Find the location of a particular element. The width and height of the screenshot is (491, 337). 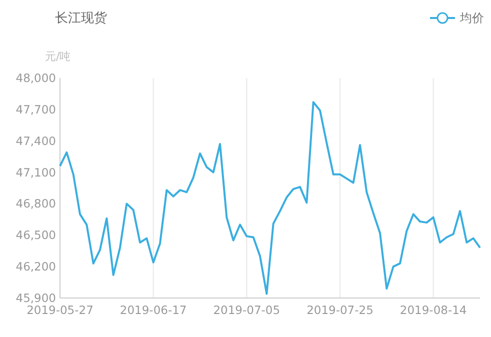

y-axis-title: 元/吨 is located at coordinates (58, 56).